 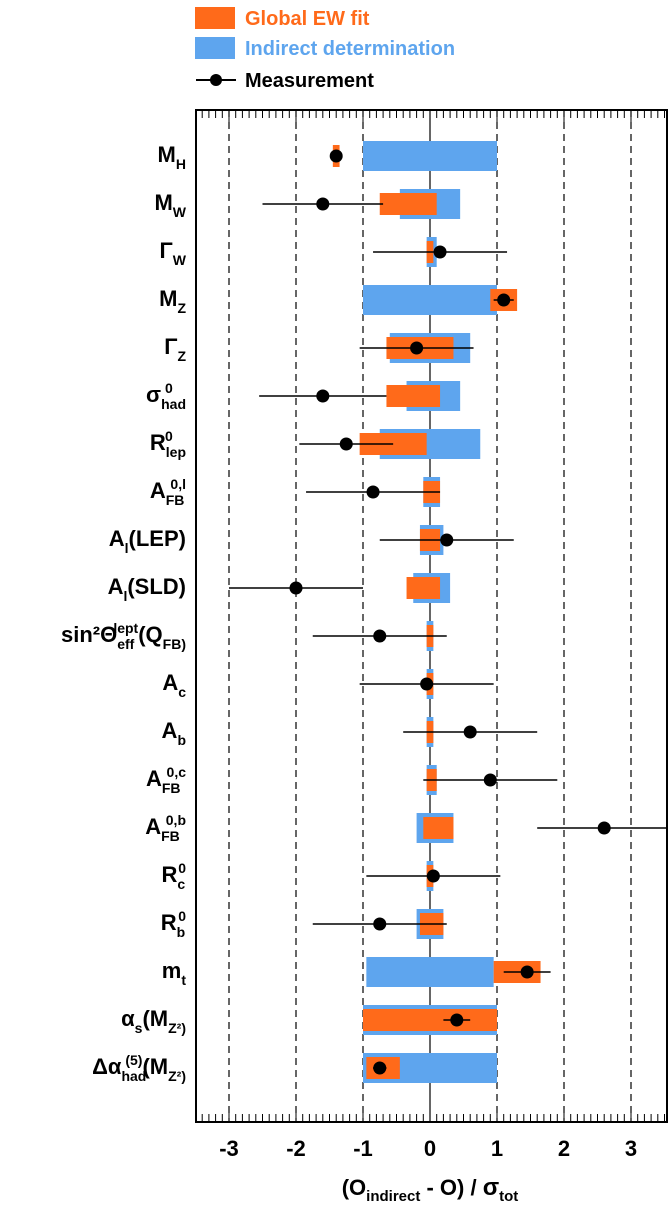 I want to click on measurement-point-had-5-m-z, so click(x=380, y=1068).